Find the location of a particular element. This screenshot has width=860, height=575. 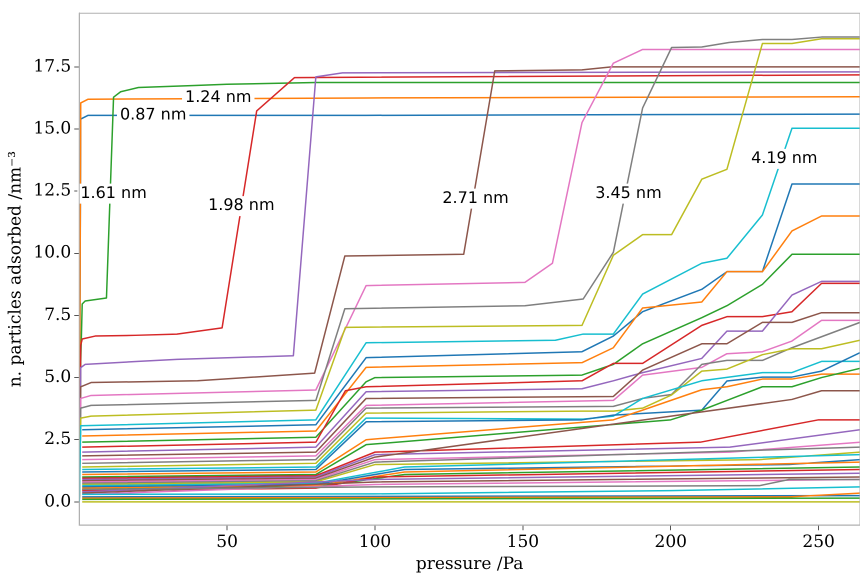

annotation: 3.45 nm is located at coordinates (628, 192).